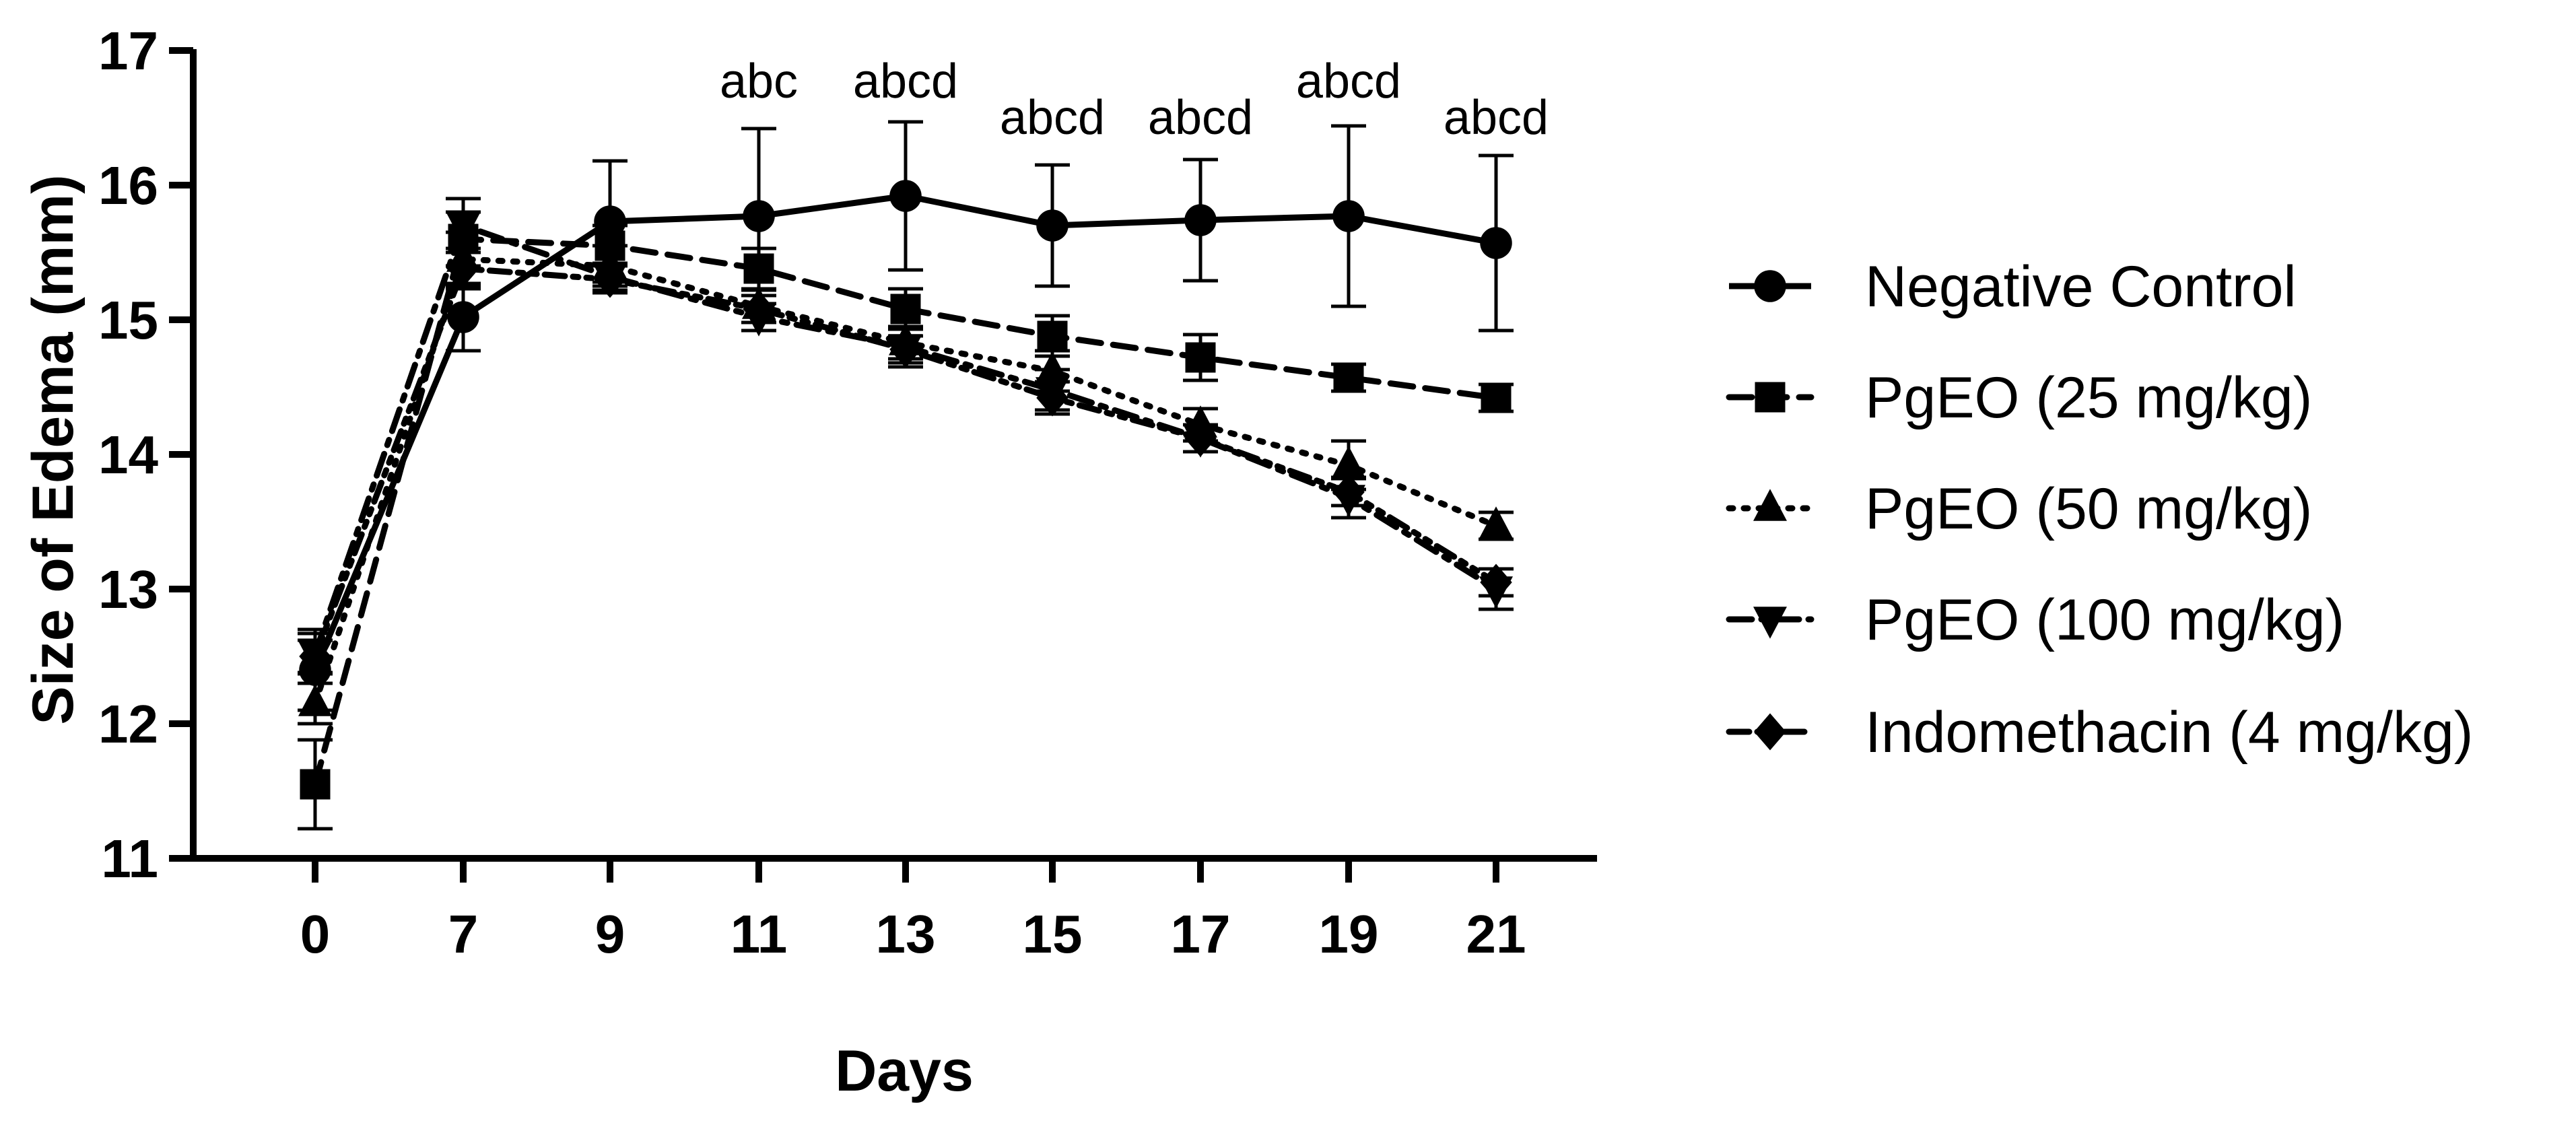  What do you see at coordinates (905, 1071) in the screenshot?
I see `x-axis-title: Days` at bounding box center [905, 1071].